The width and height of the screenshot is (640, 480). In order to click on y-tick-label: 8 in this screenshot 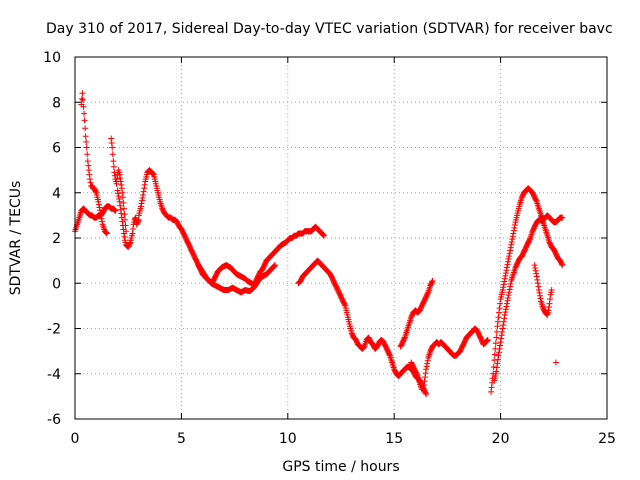, I will do `click(56, 103)`.